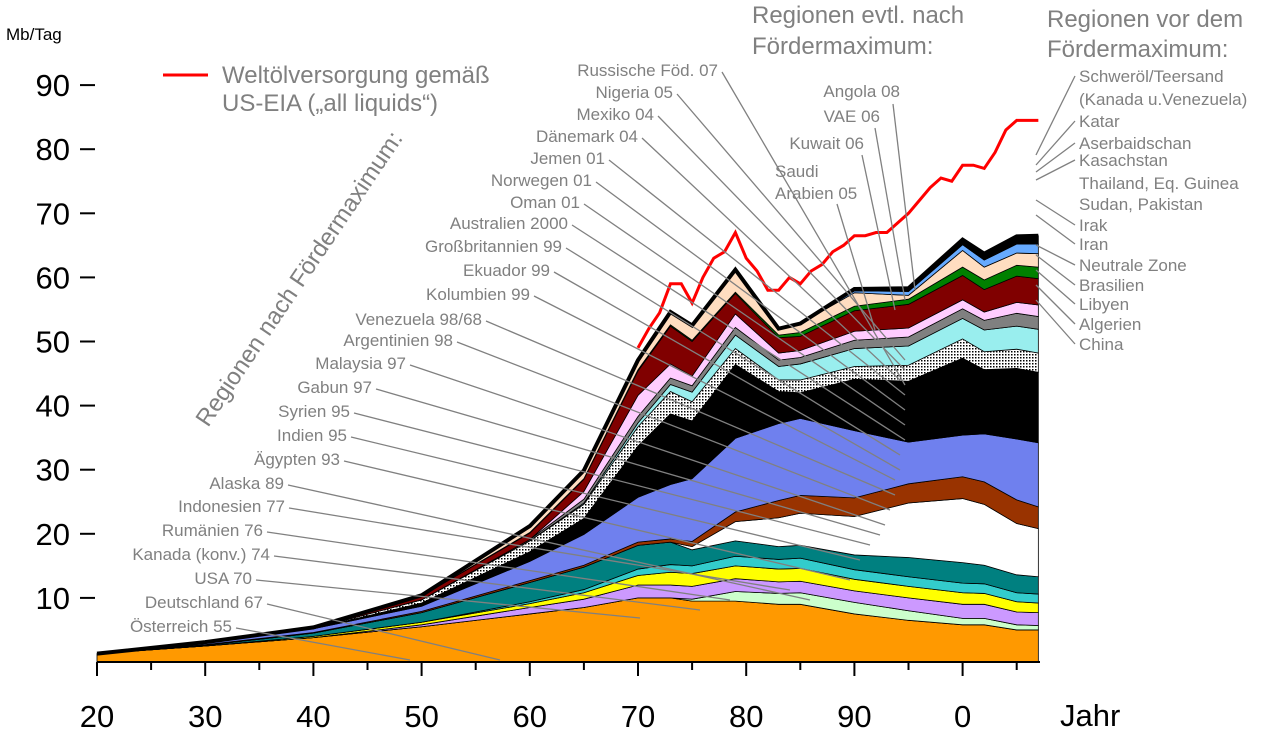  What do you see at coordinates (816, 193) in the screenshot?
I see `annotation-label: Arabien 05` at bounding box center [816, 193].